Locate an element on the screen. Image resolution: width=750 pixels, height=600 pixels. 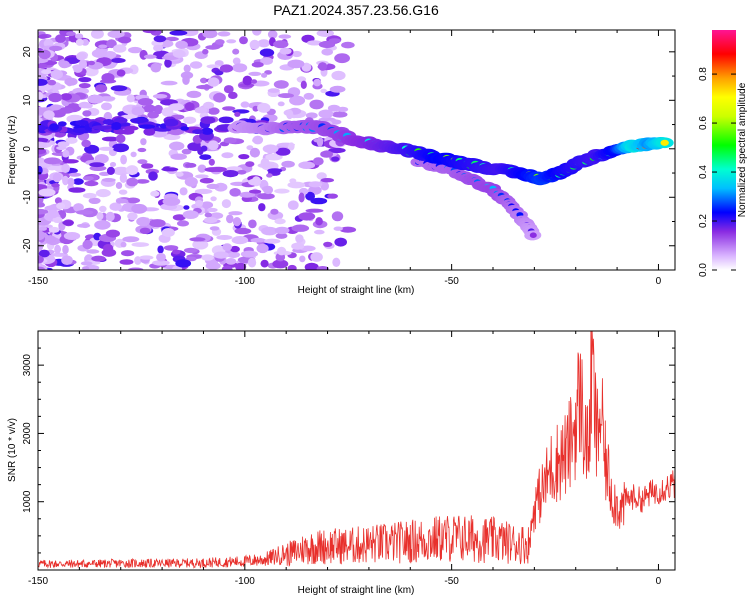
heatmap-ridge is located at coordinates (450, 180).